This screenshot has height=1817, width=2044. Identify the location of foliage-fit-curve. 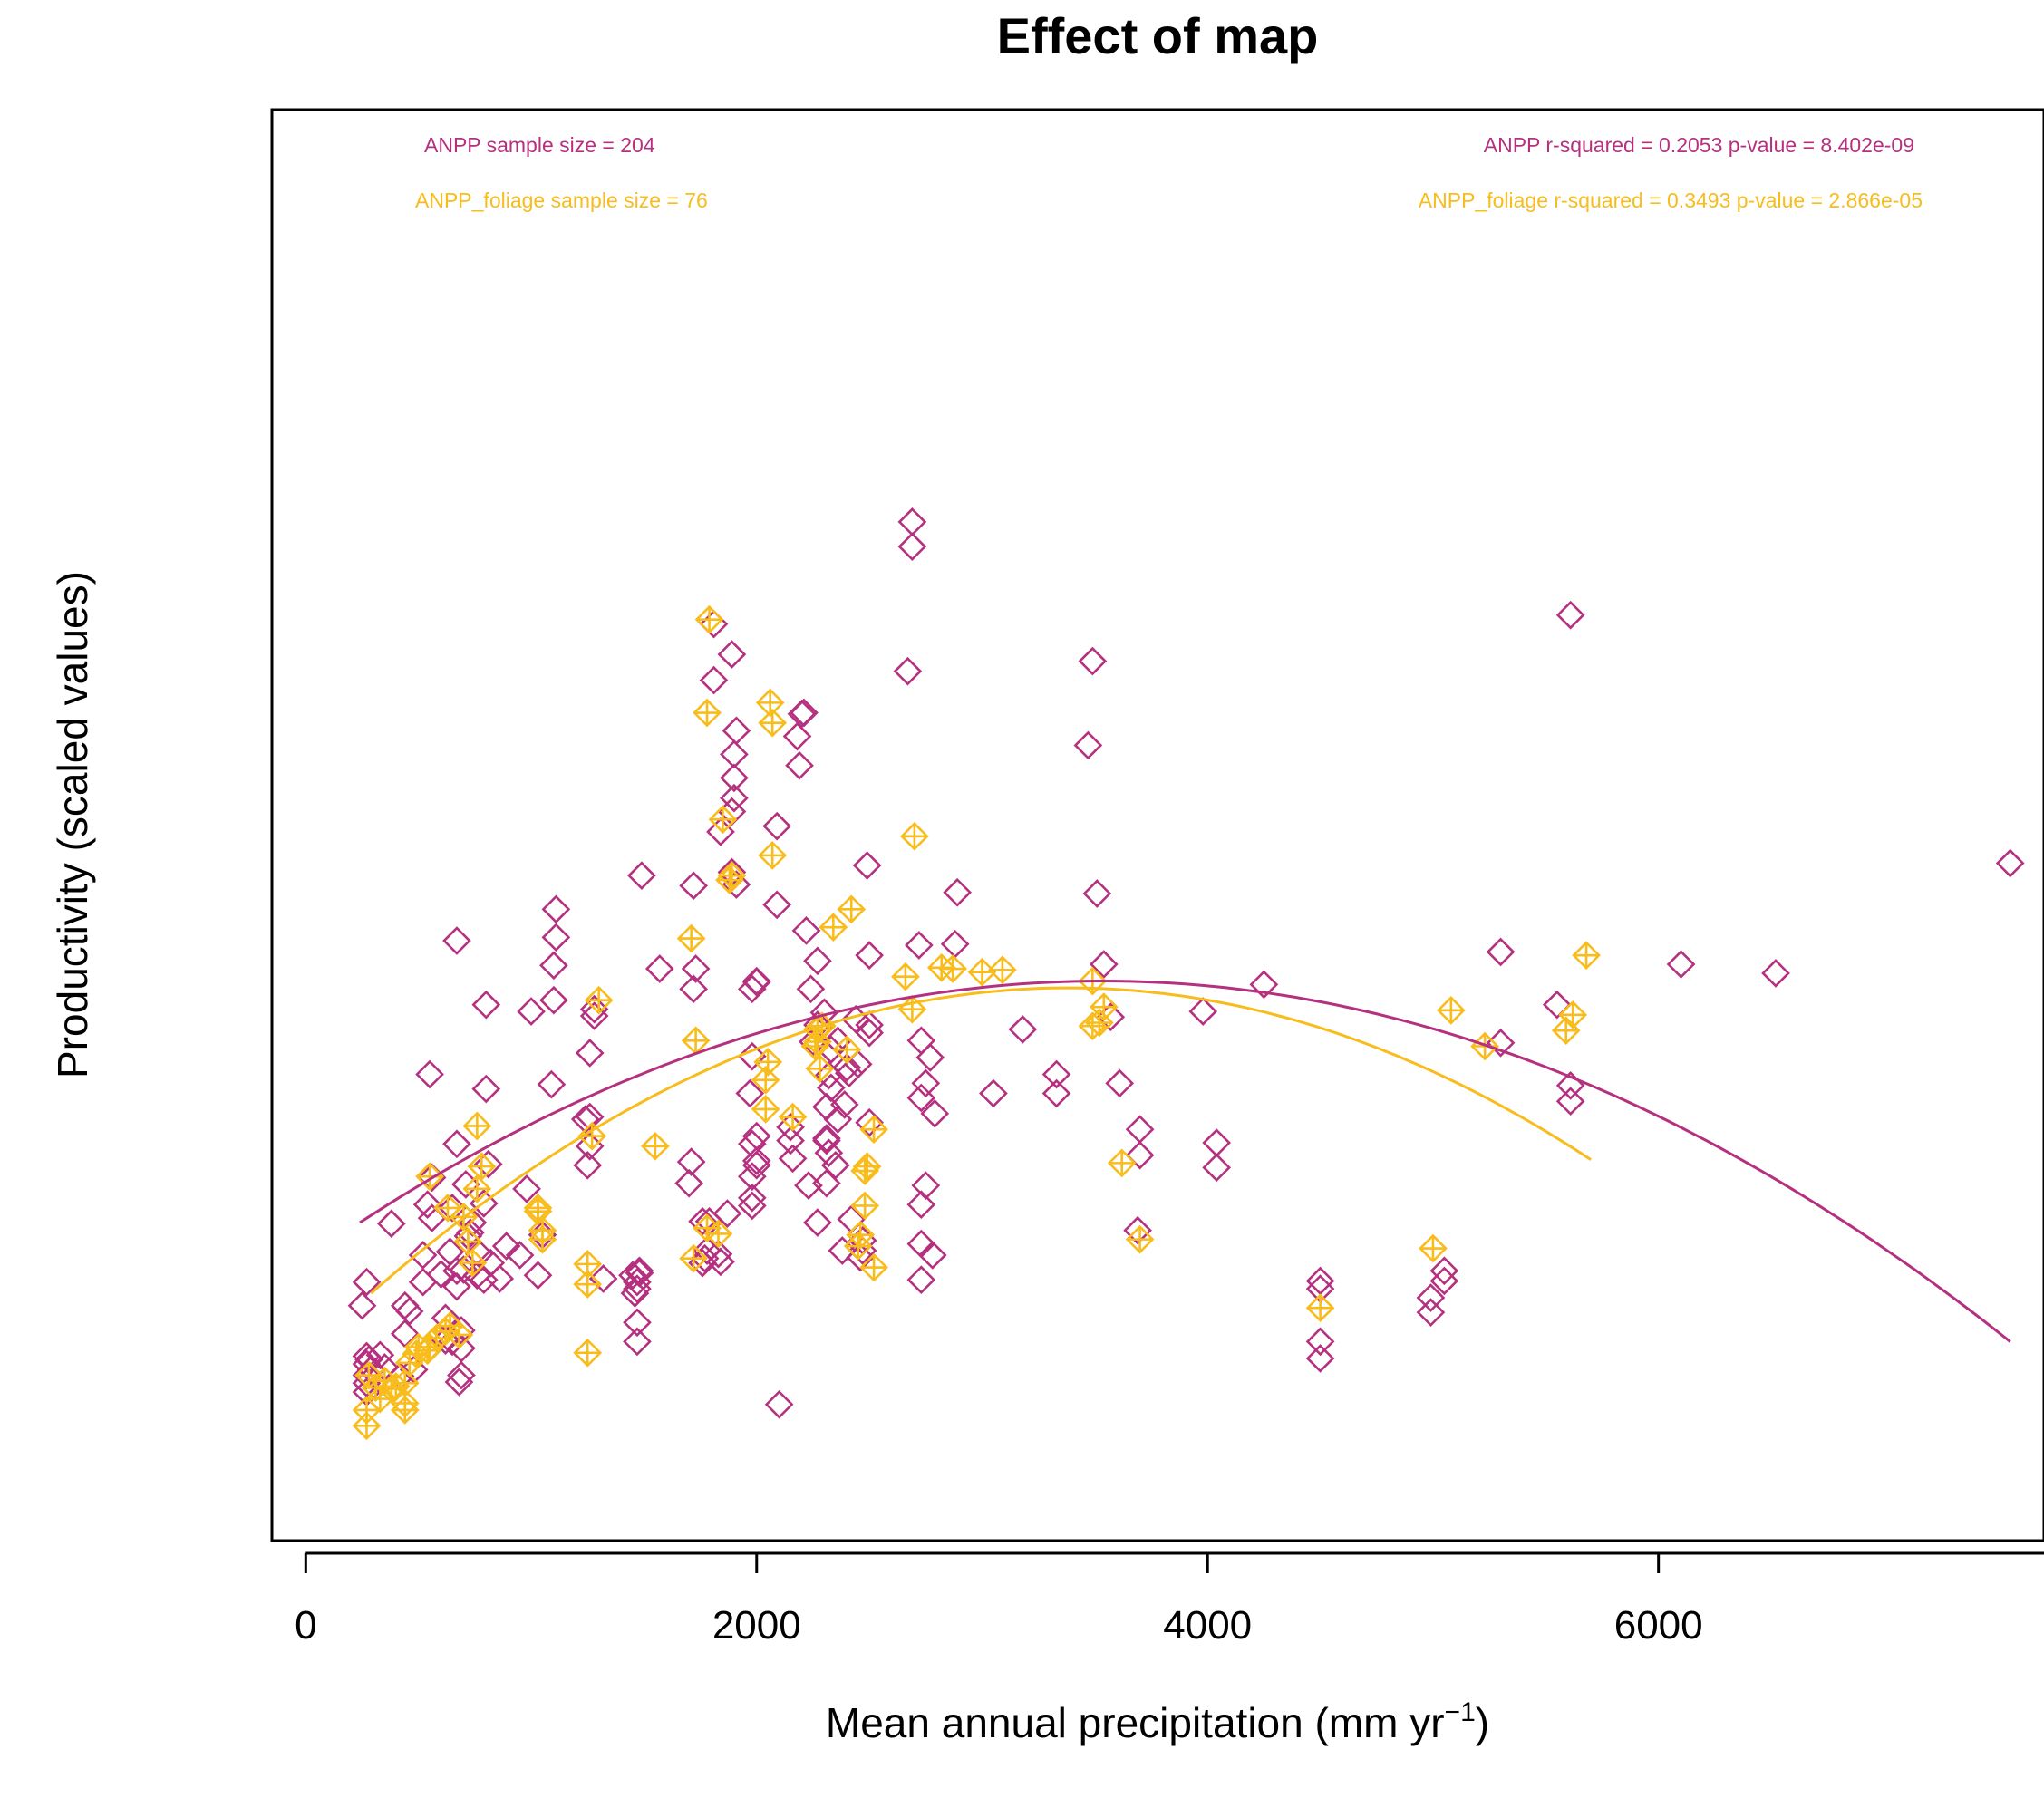
(981, 1140).